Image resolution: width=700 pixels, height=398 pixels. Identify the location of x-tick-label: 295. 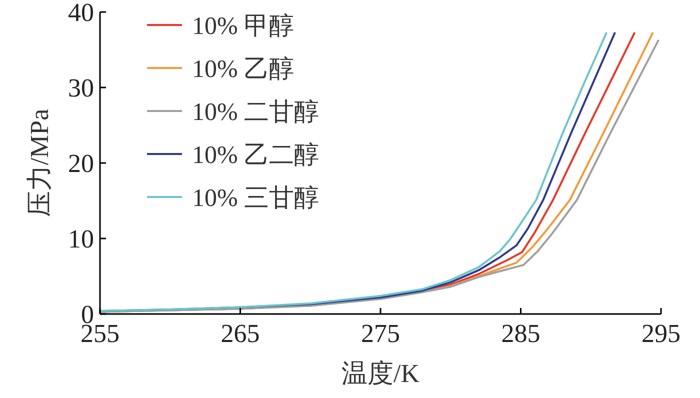
(661, 333).